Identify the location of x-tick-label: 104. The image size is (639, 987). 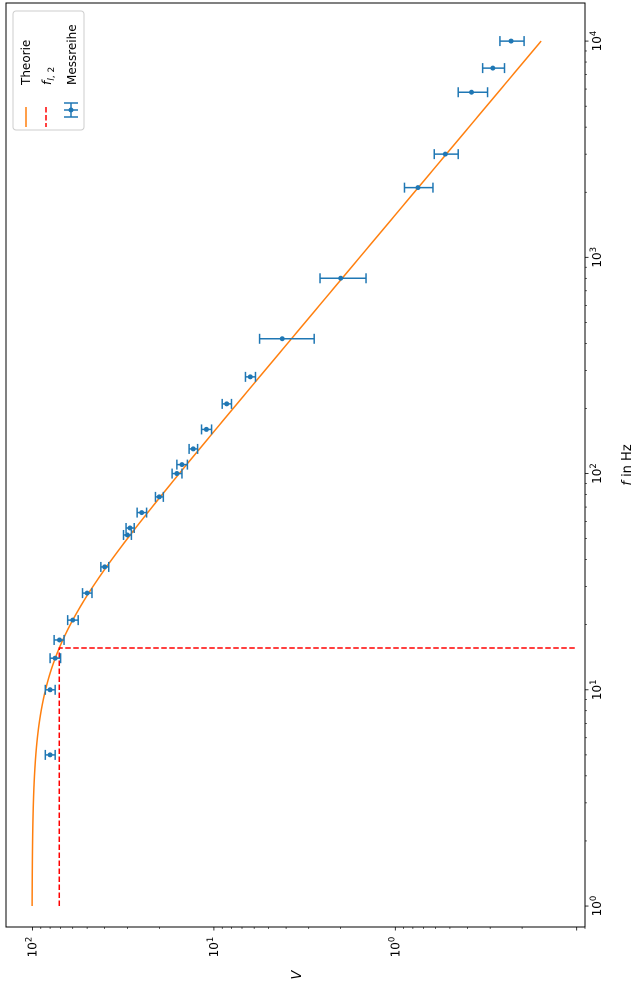
(596, 41).